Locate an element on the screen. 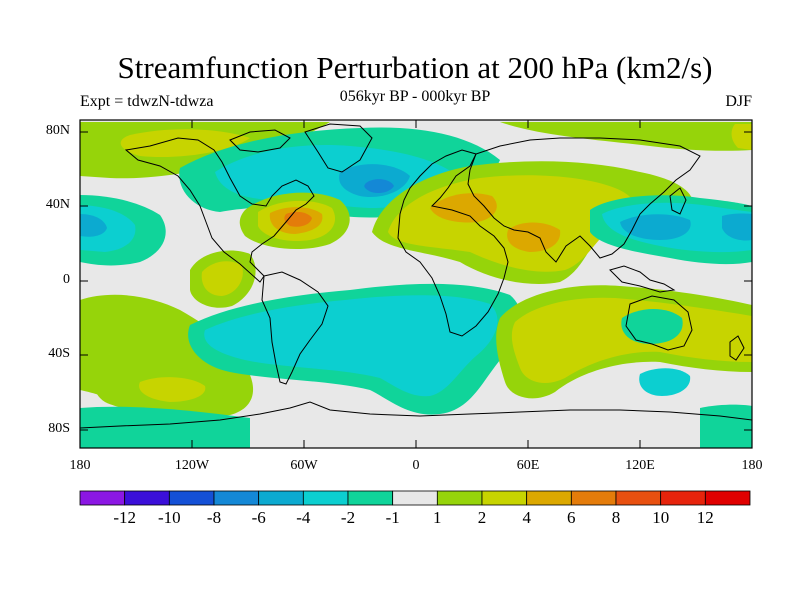 Image resolution: width=800 pixels, height=600 pixels. colorbar-label: -4 is located at coordinates (303, 517).